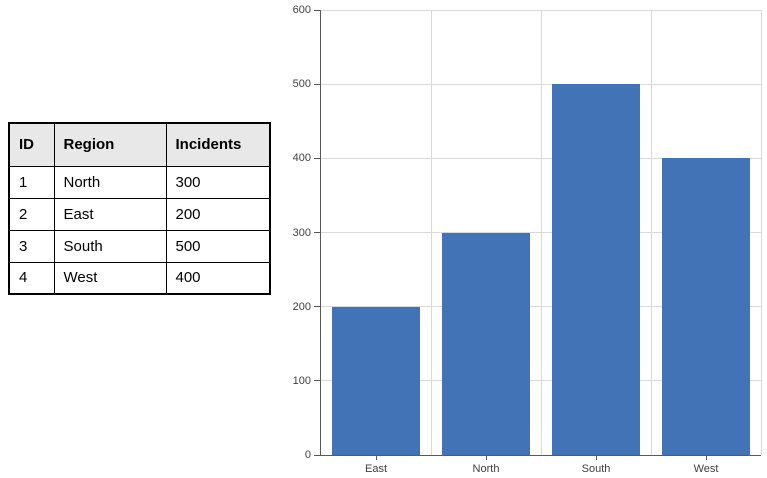 Image resolution: width=767 pixels, height=478 pixels. Describe the element at coordinates (486, 343) in the screenshot. I see `bar-north` at that location.